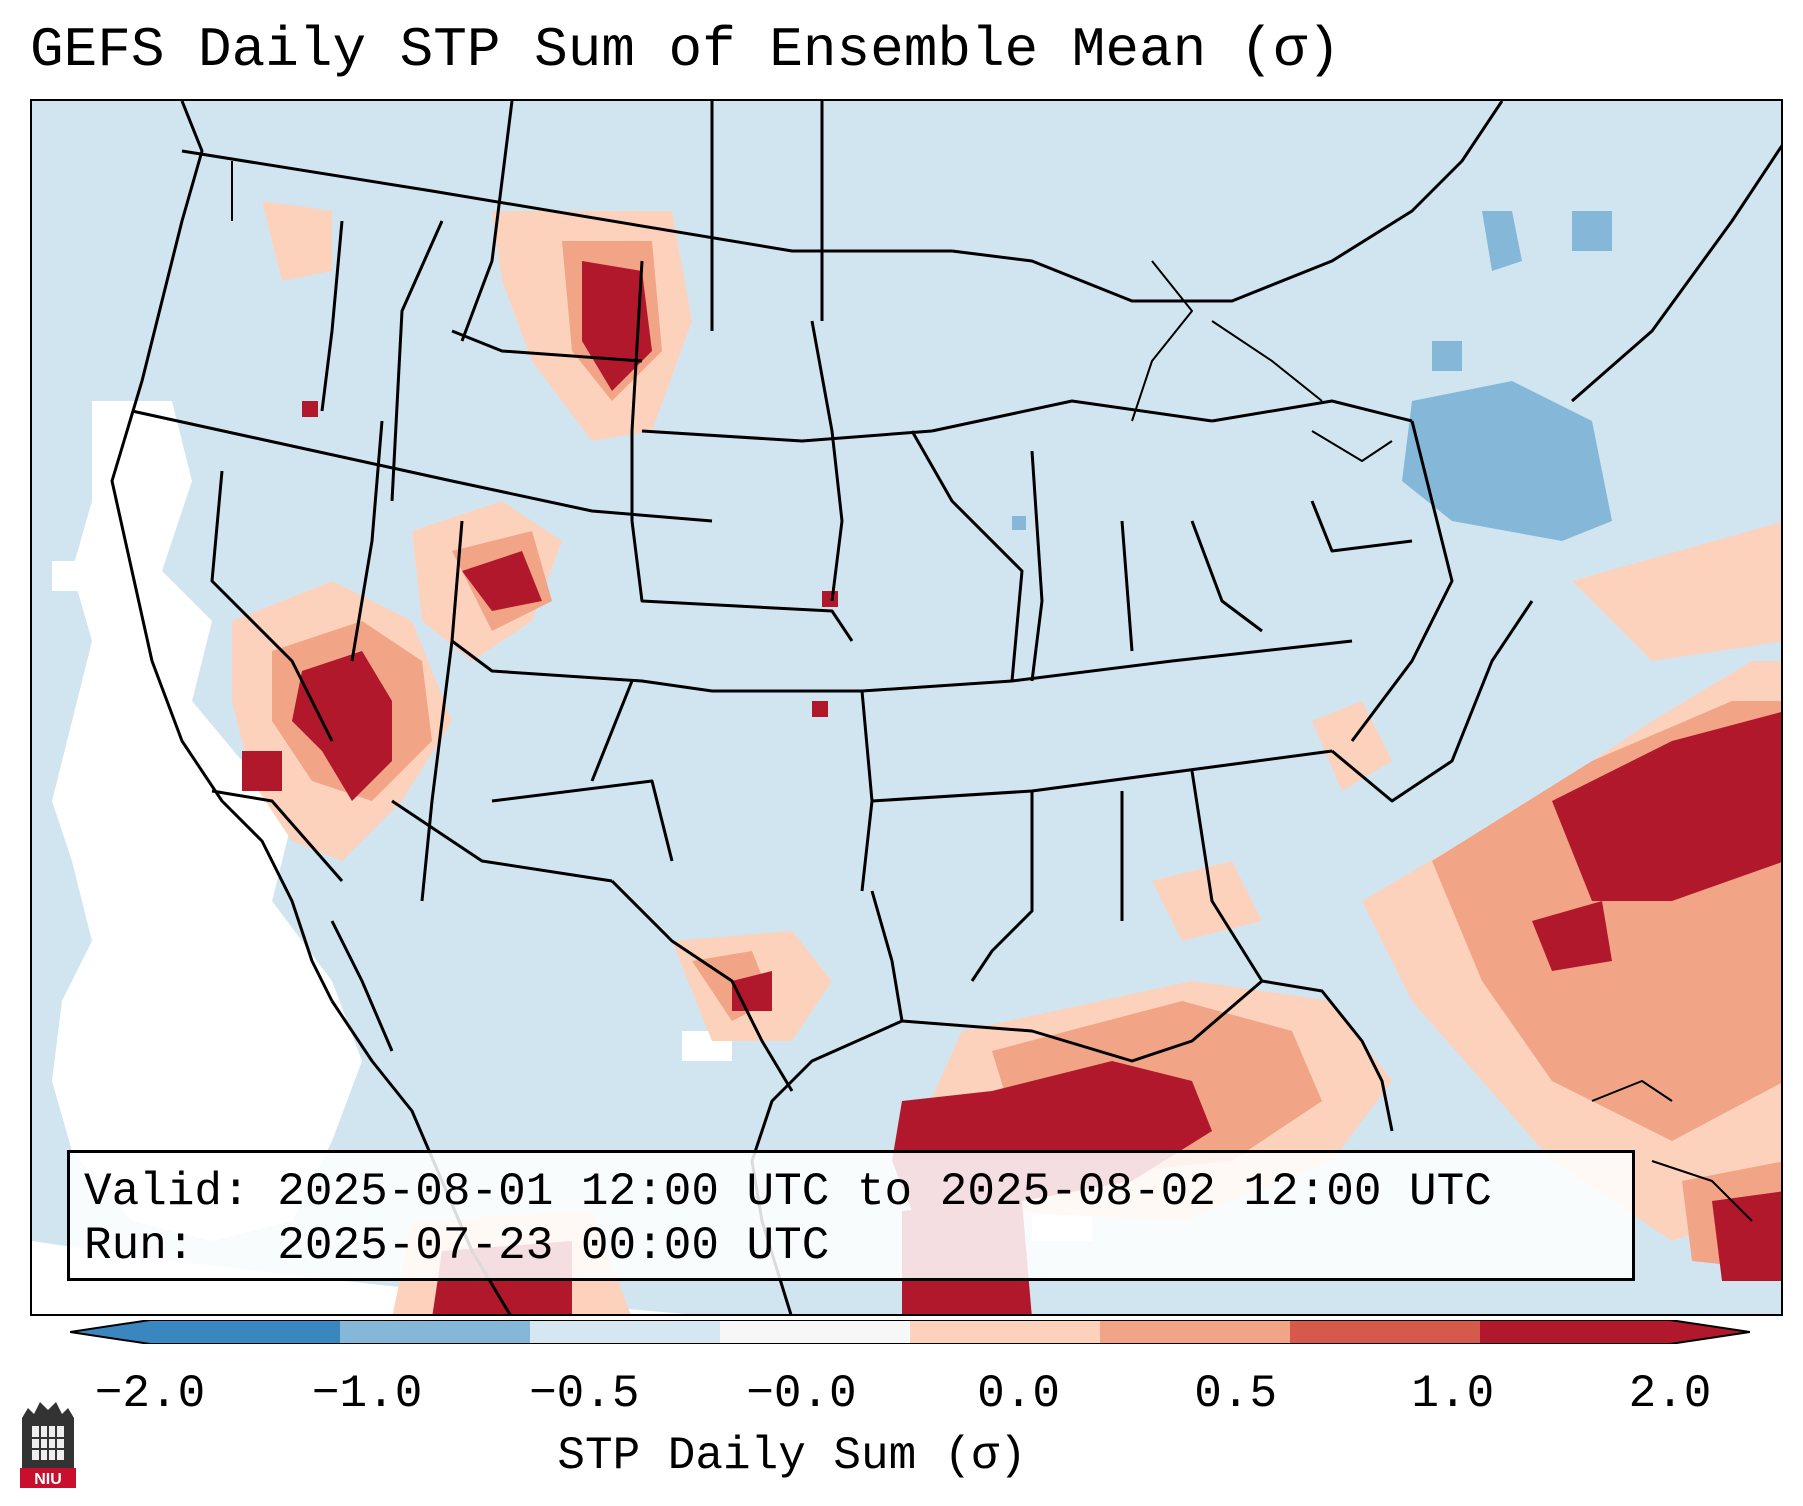 The image size is (1803, 1506). I want to click on colorbar-extend-high, so click(1710, 1332).